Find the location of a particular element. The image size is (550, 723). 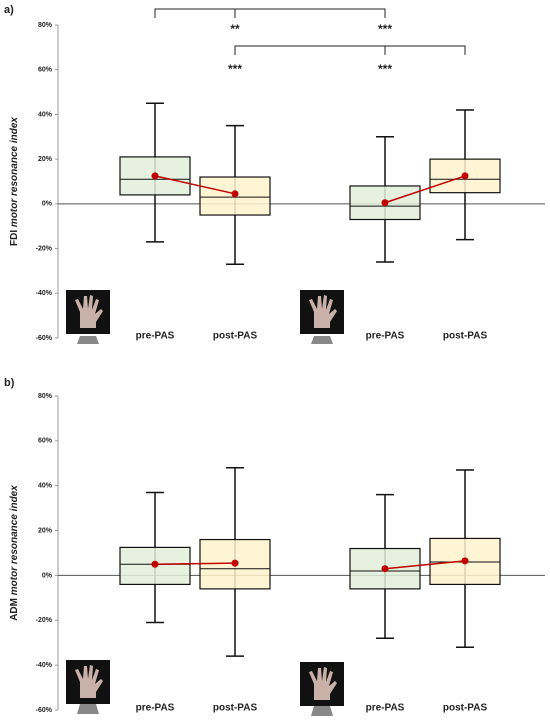

significance-brackets is located at coordinates (310, 31).